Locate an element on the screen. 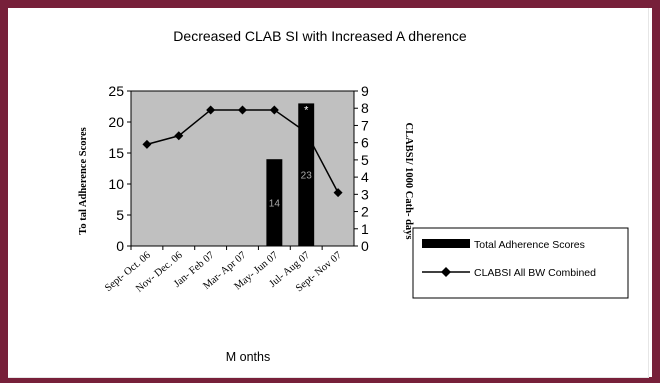 The image size is (660, 383). y-tick-label: 20 is located at coordinates (116, 122).